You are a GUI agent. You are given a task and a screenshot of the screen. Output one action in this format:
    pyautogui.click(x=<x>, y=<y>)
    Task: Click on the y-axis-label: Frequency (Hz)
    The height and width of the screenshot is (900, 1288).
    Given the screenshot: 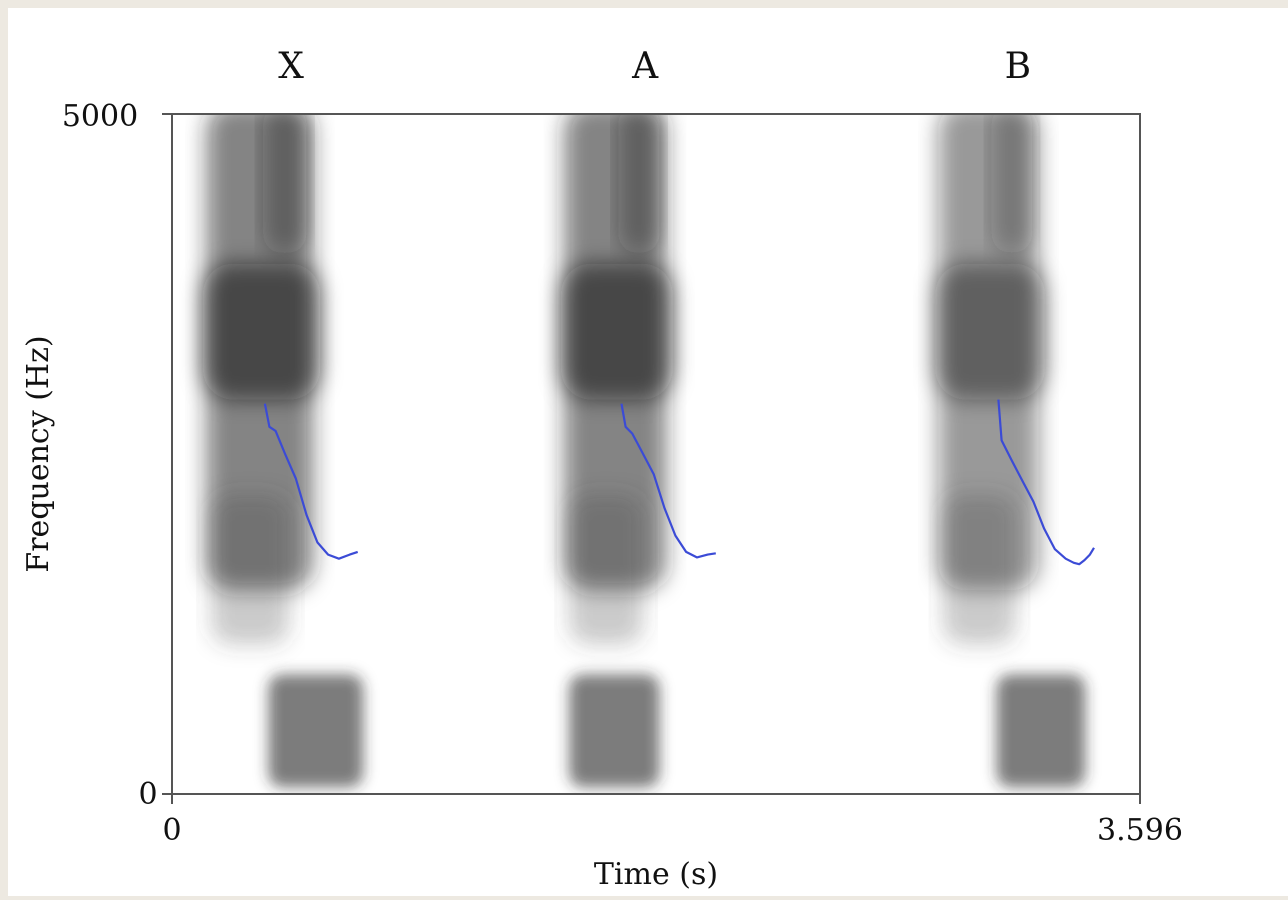 What is the action you would take?
    pyautogui.click(x=38, y=453)
    